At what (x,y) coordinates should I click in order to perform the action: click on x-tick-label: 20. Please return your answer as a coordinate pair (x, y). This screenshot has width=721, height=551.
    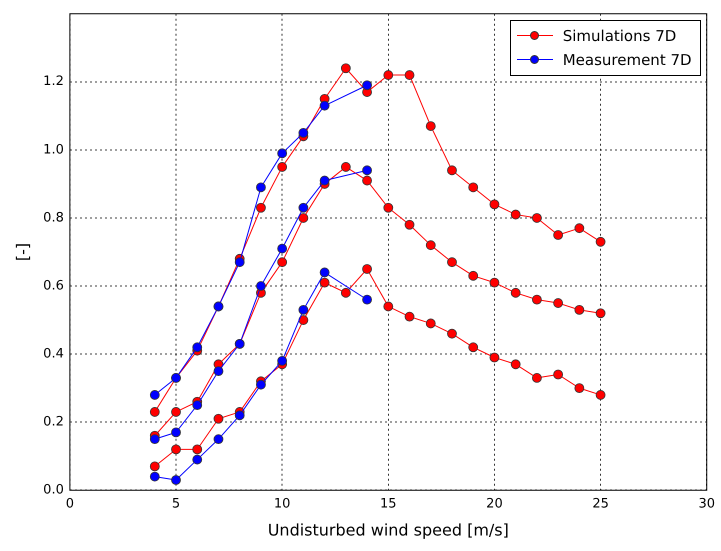
    Looking at the image, I should click on (494, 504).